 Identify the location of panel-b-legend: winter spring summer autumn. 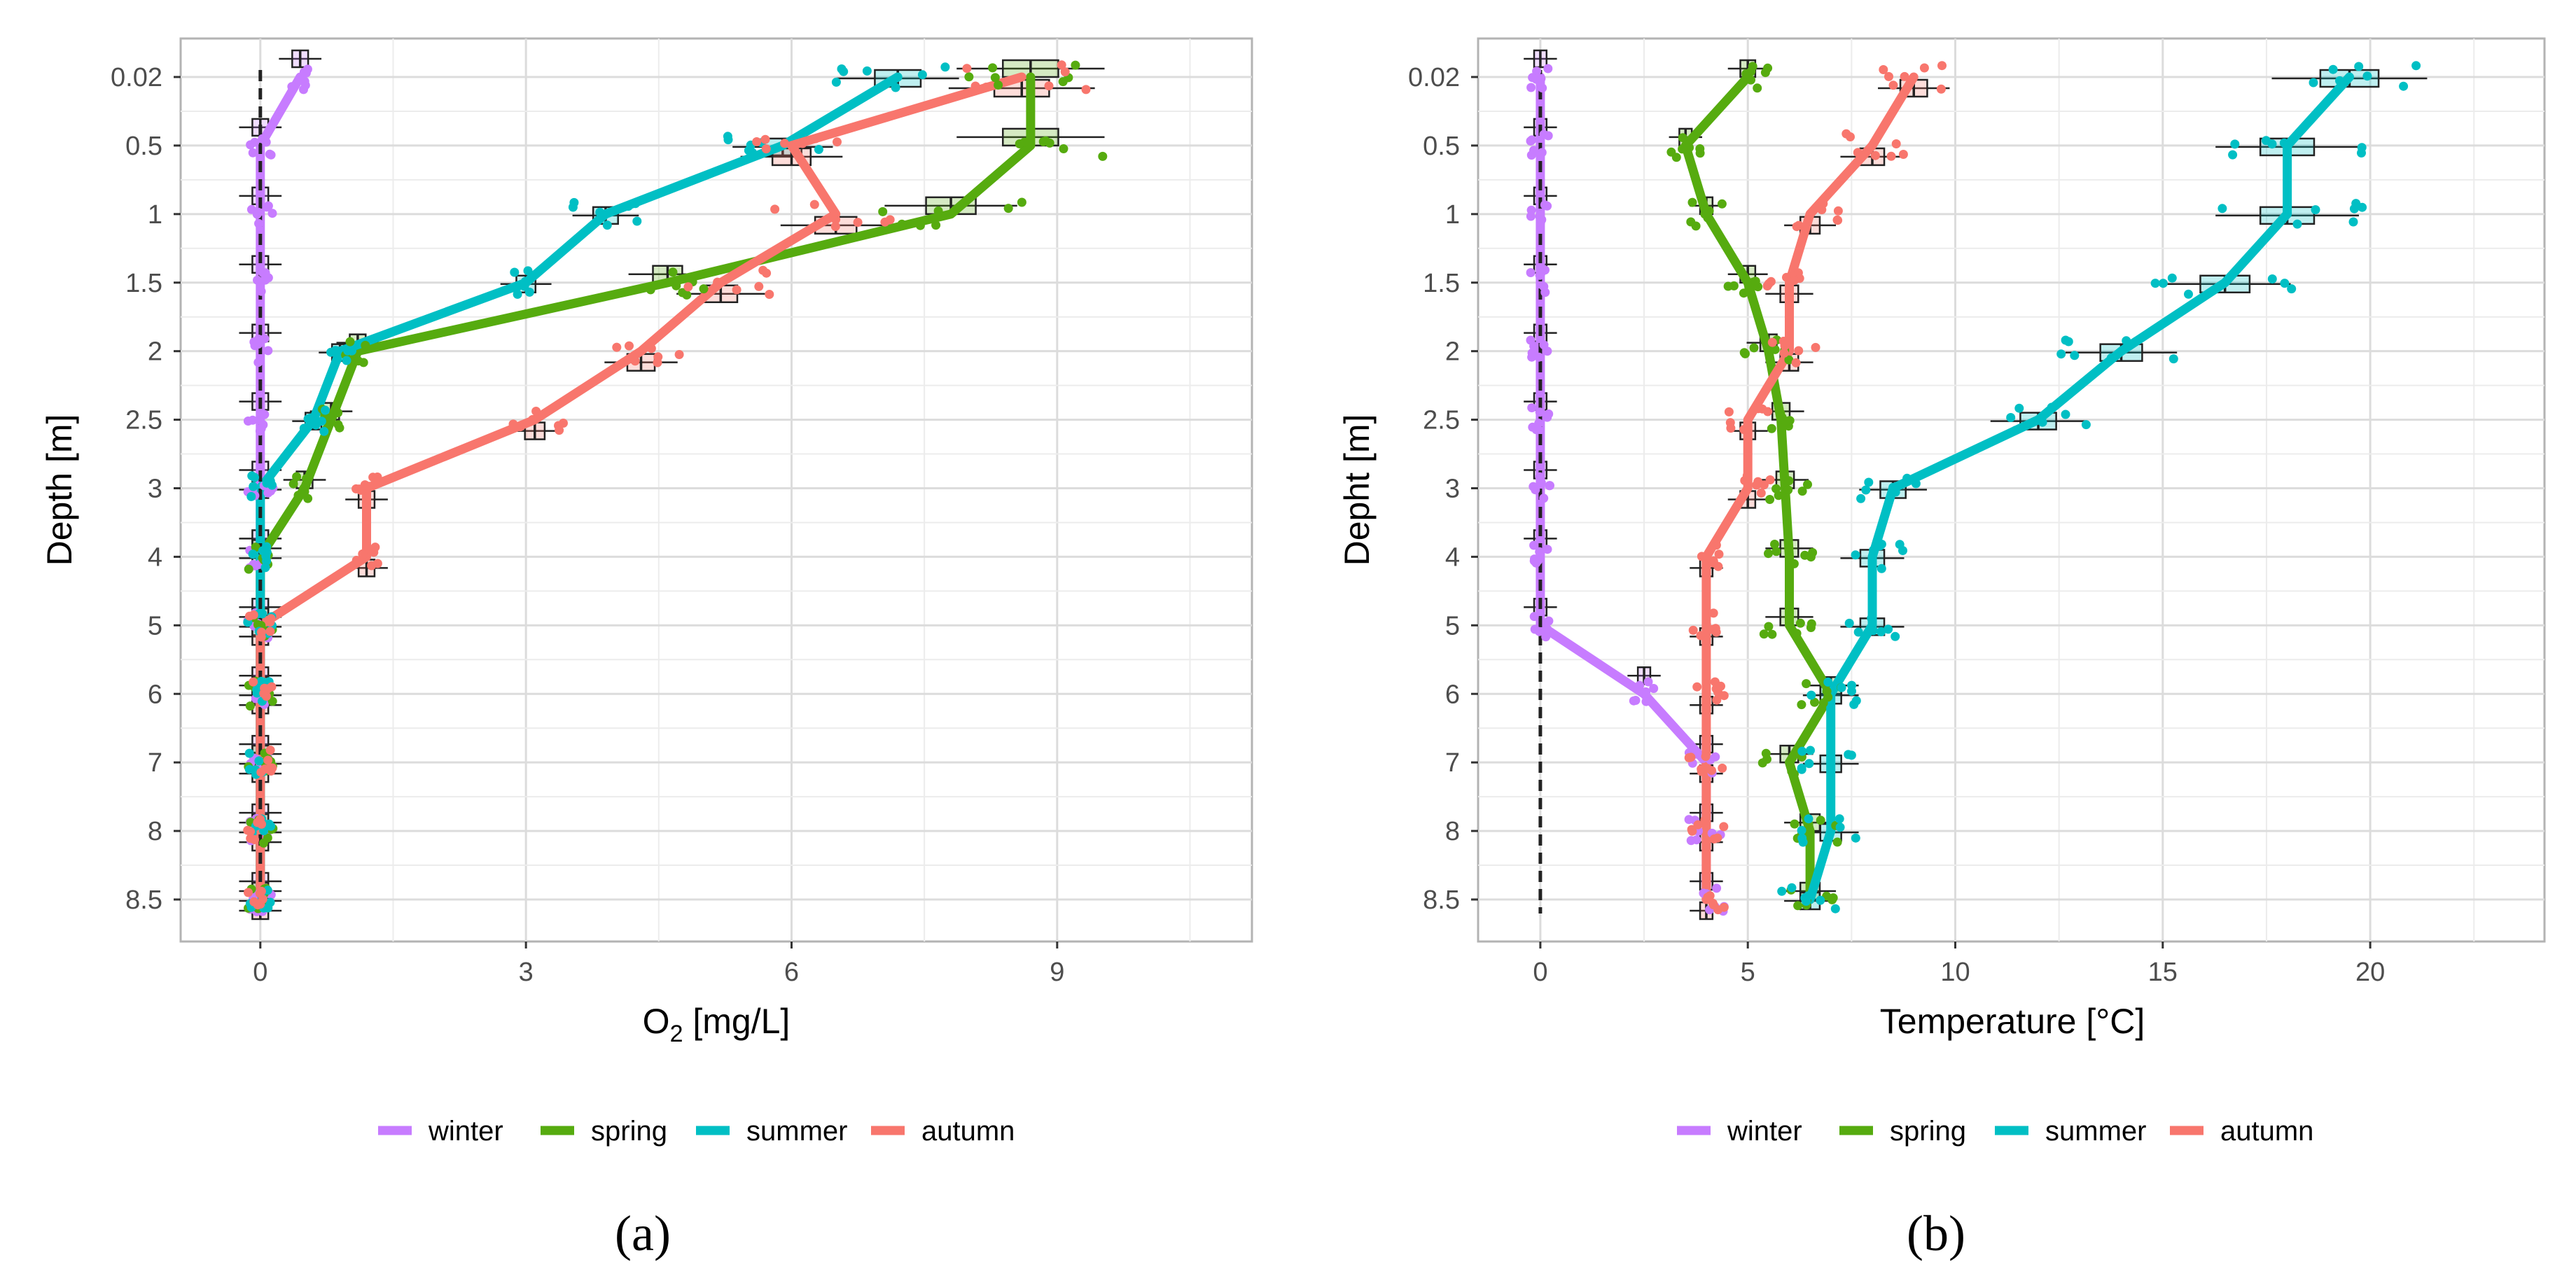
(1995, 1131).